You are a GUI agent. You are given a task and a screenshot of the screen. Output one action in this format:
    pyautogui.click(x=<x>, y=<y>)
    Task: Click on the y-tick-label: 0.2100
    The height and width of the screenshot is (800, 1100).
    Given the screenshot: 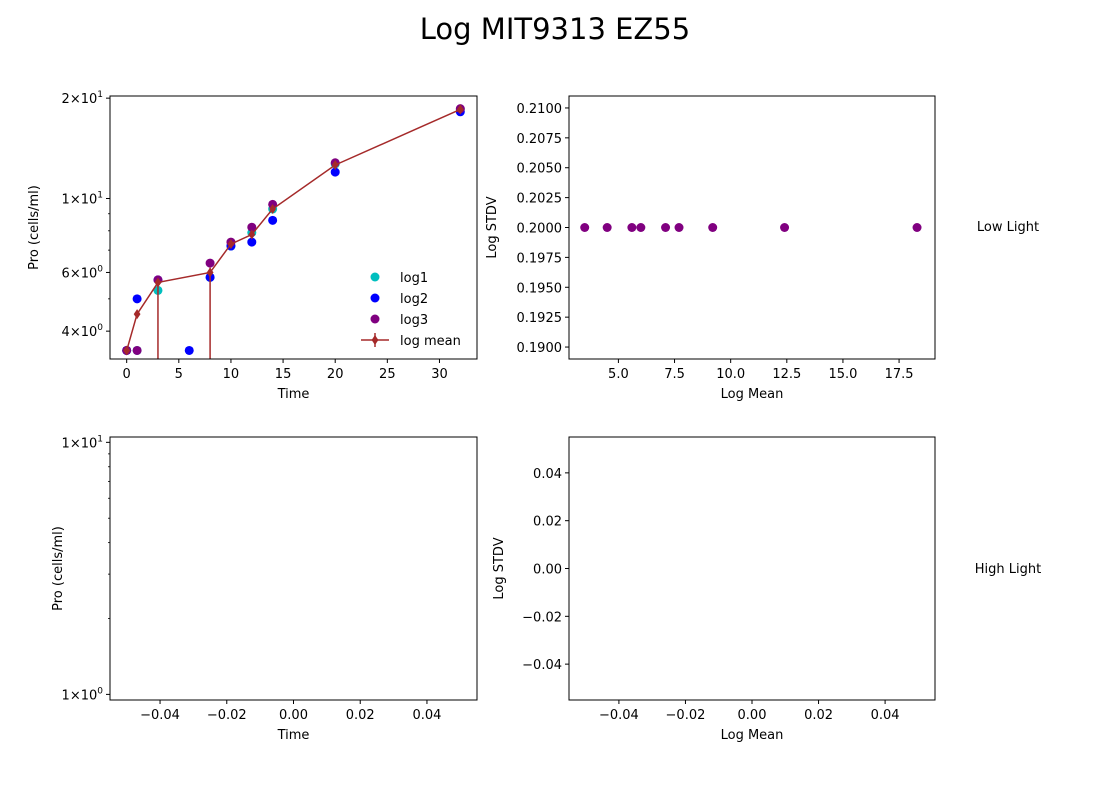 What is the action you would take?
    pyautogui.click(x=540, y=109)
    